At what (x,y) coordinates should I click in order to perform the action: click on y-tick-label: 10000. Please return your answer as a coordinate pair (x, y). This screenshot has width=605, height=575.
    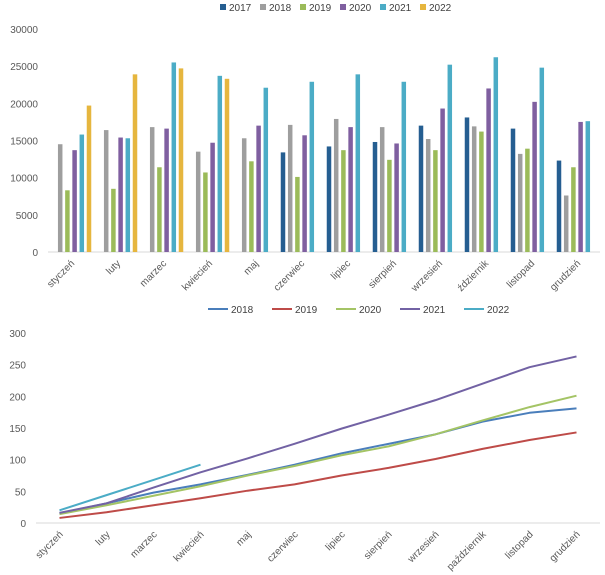
    Looking at the image, I should click on (24, 179).